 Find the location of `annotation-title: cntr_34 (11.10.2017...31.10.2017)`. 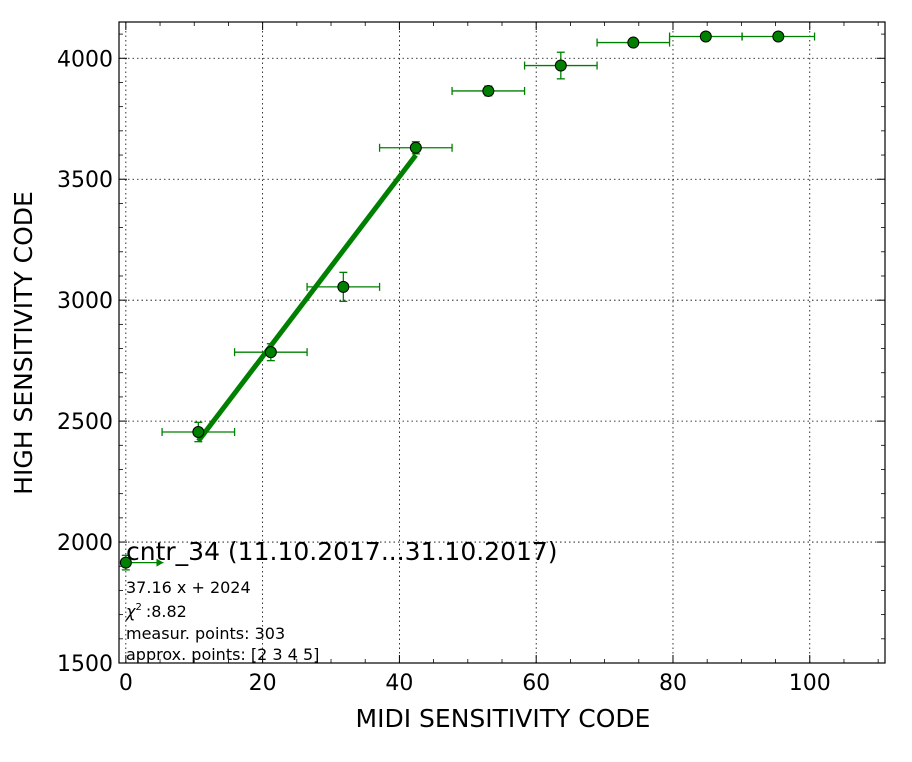

annotation-title: cntr_34 (11.10.2017...31.10.2017) is located at coordinates (342, 551).